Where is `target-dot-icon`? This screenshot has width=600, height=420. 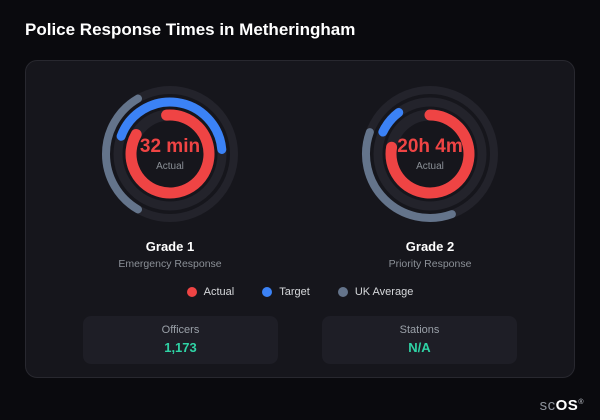 target-dot-icon is located at coordinates (267, 292).